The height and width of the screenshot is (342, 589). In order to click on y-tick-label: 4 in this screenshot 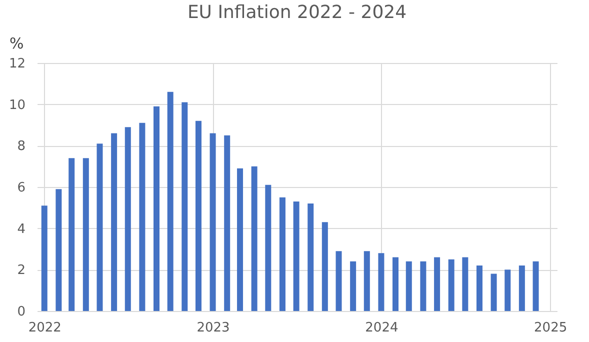, I will do `click(21, 229)`.